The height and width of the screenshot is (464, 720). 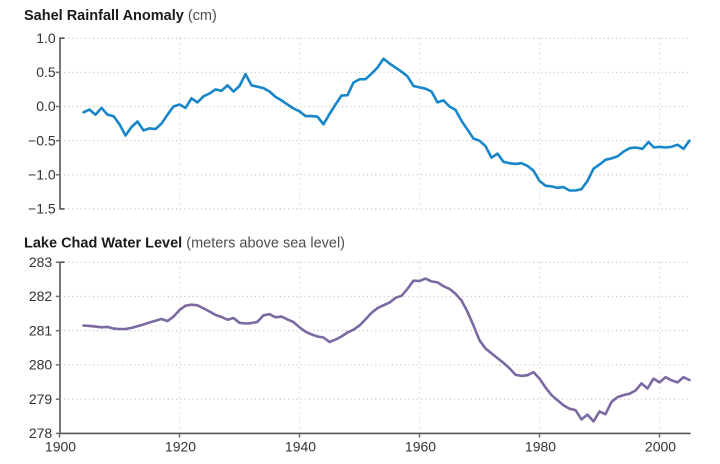 What do you see at coordinates (42, 174) in the screenshot?
I see `svg-text: −1.0` at bounding box center [42, 174].